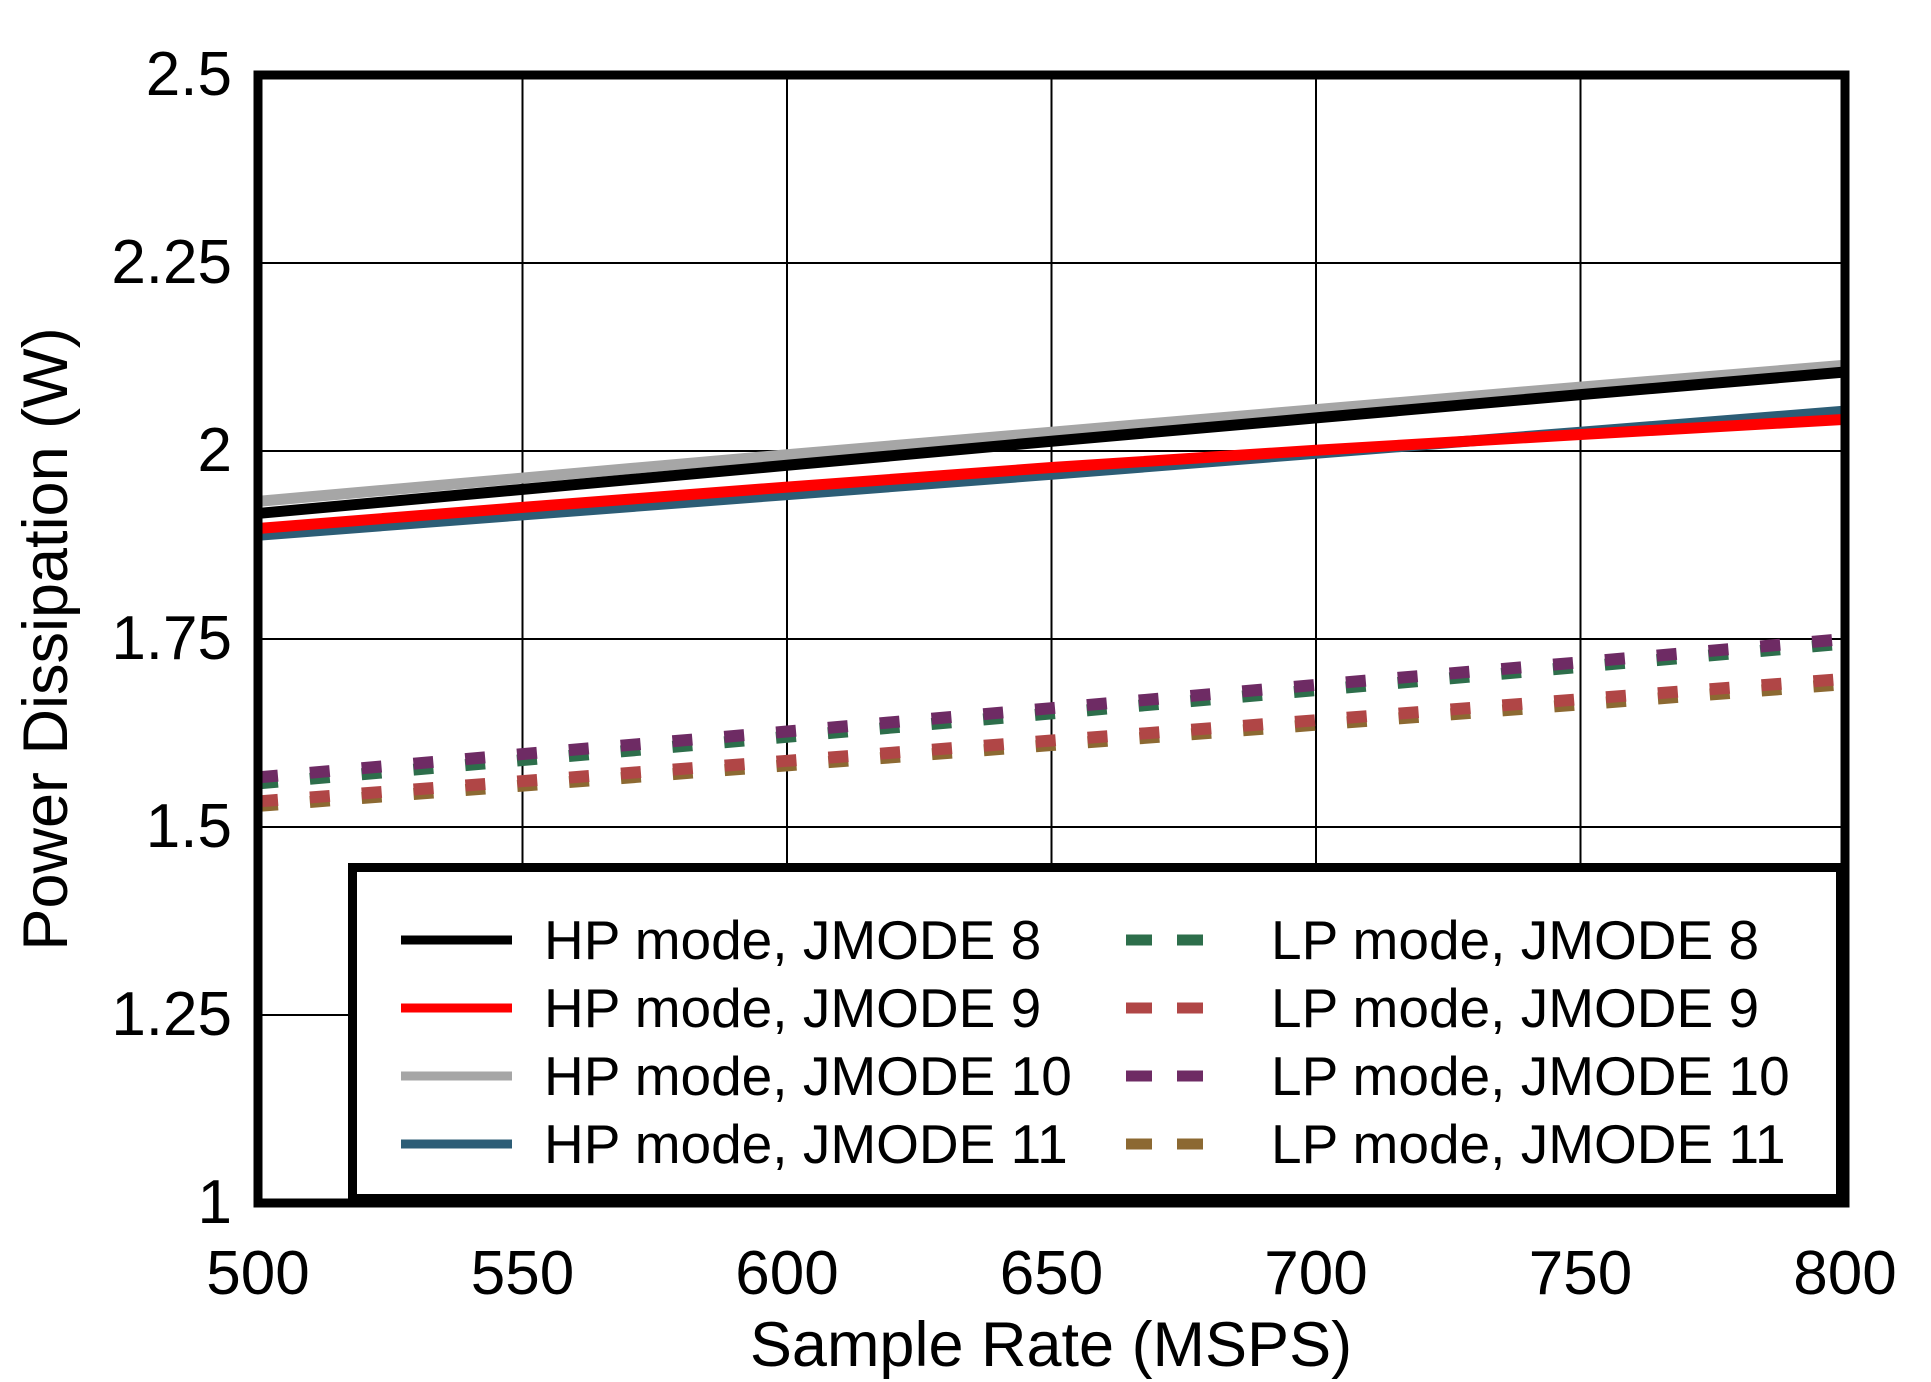 The image size is (1931, 1382). Describe the element at coordinates (1845, 1273) in the screenshot. I see `x-tick-label: 800` at that location.